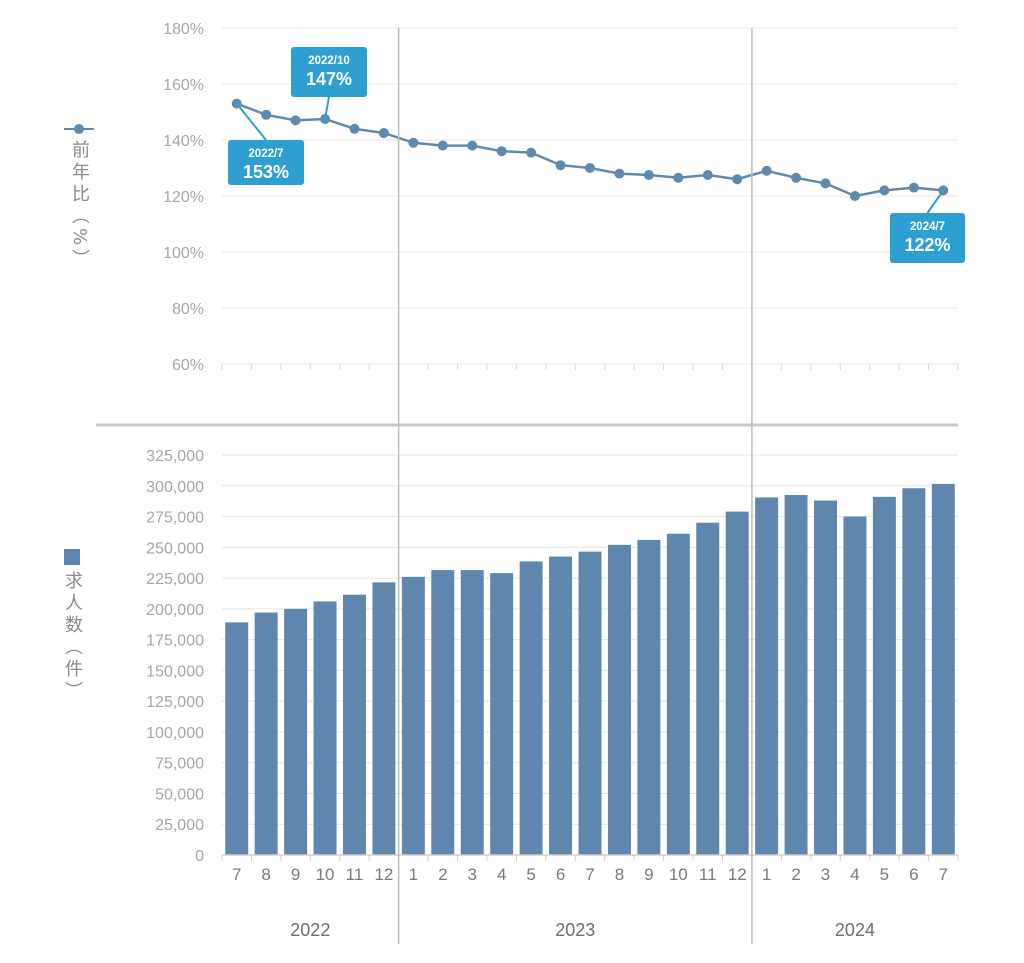 The image size is (1024, 963). I want to click on bar-y-tick-label: 225,000, so click(175, 579).